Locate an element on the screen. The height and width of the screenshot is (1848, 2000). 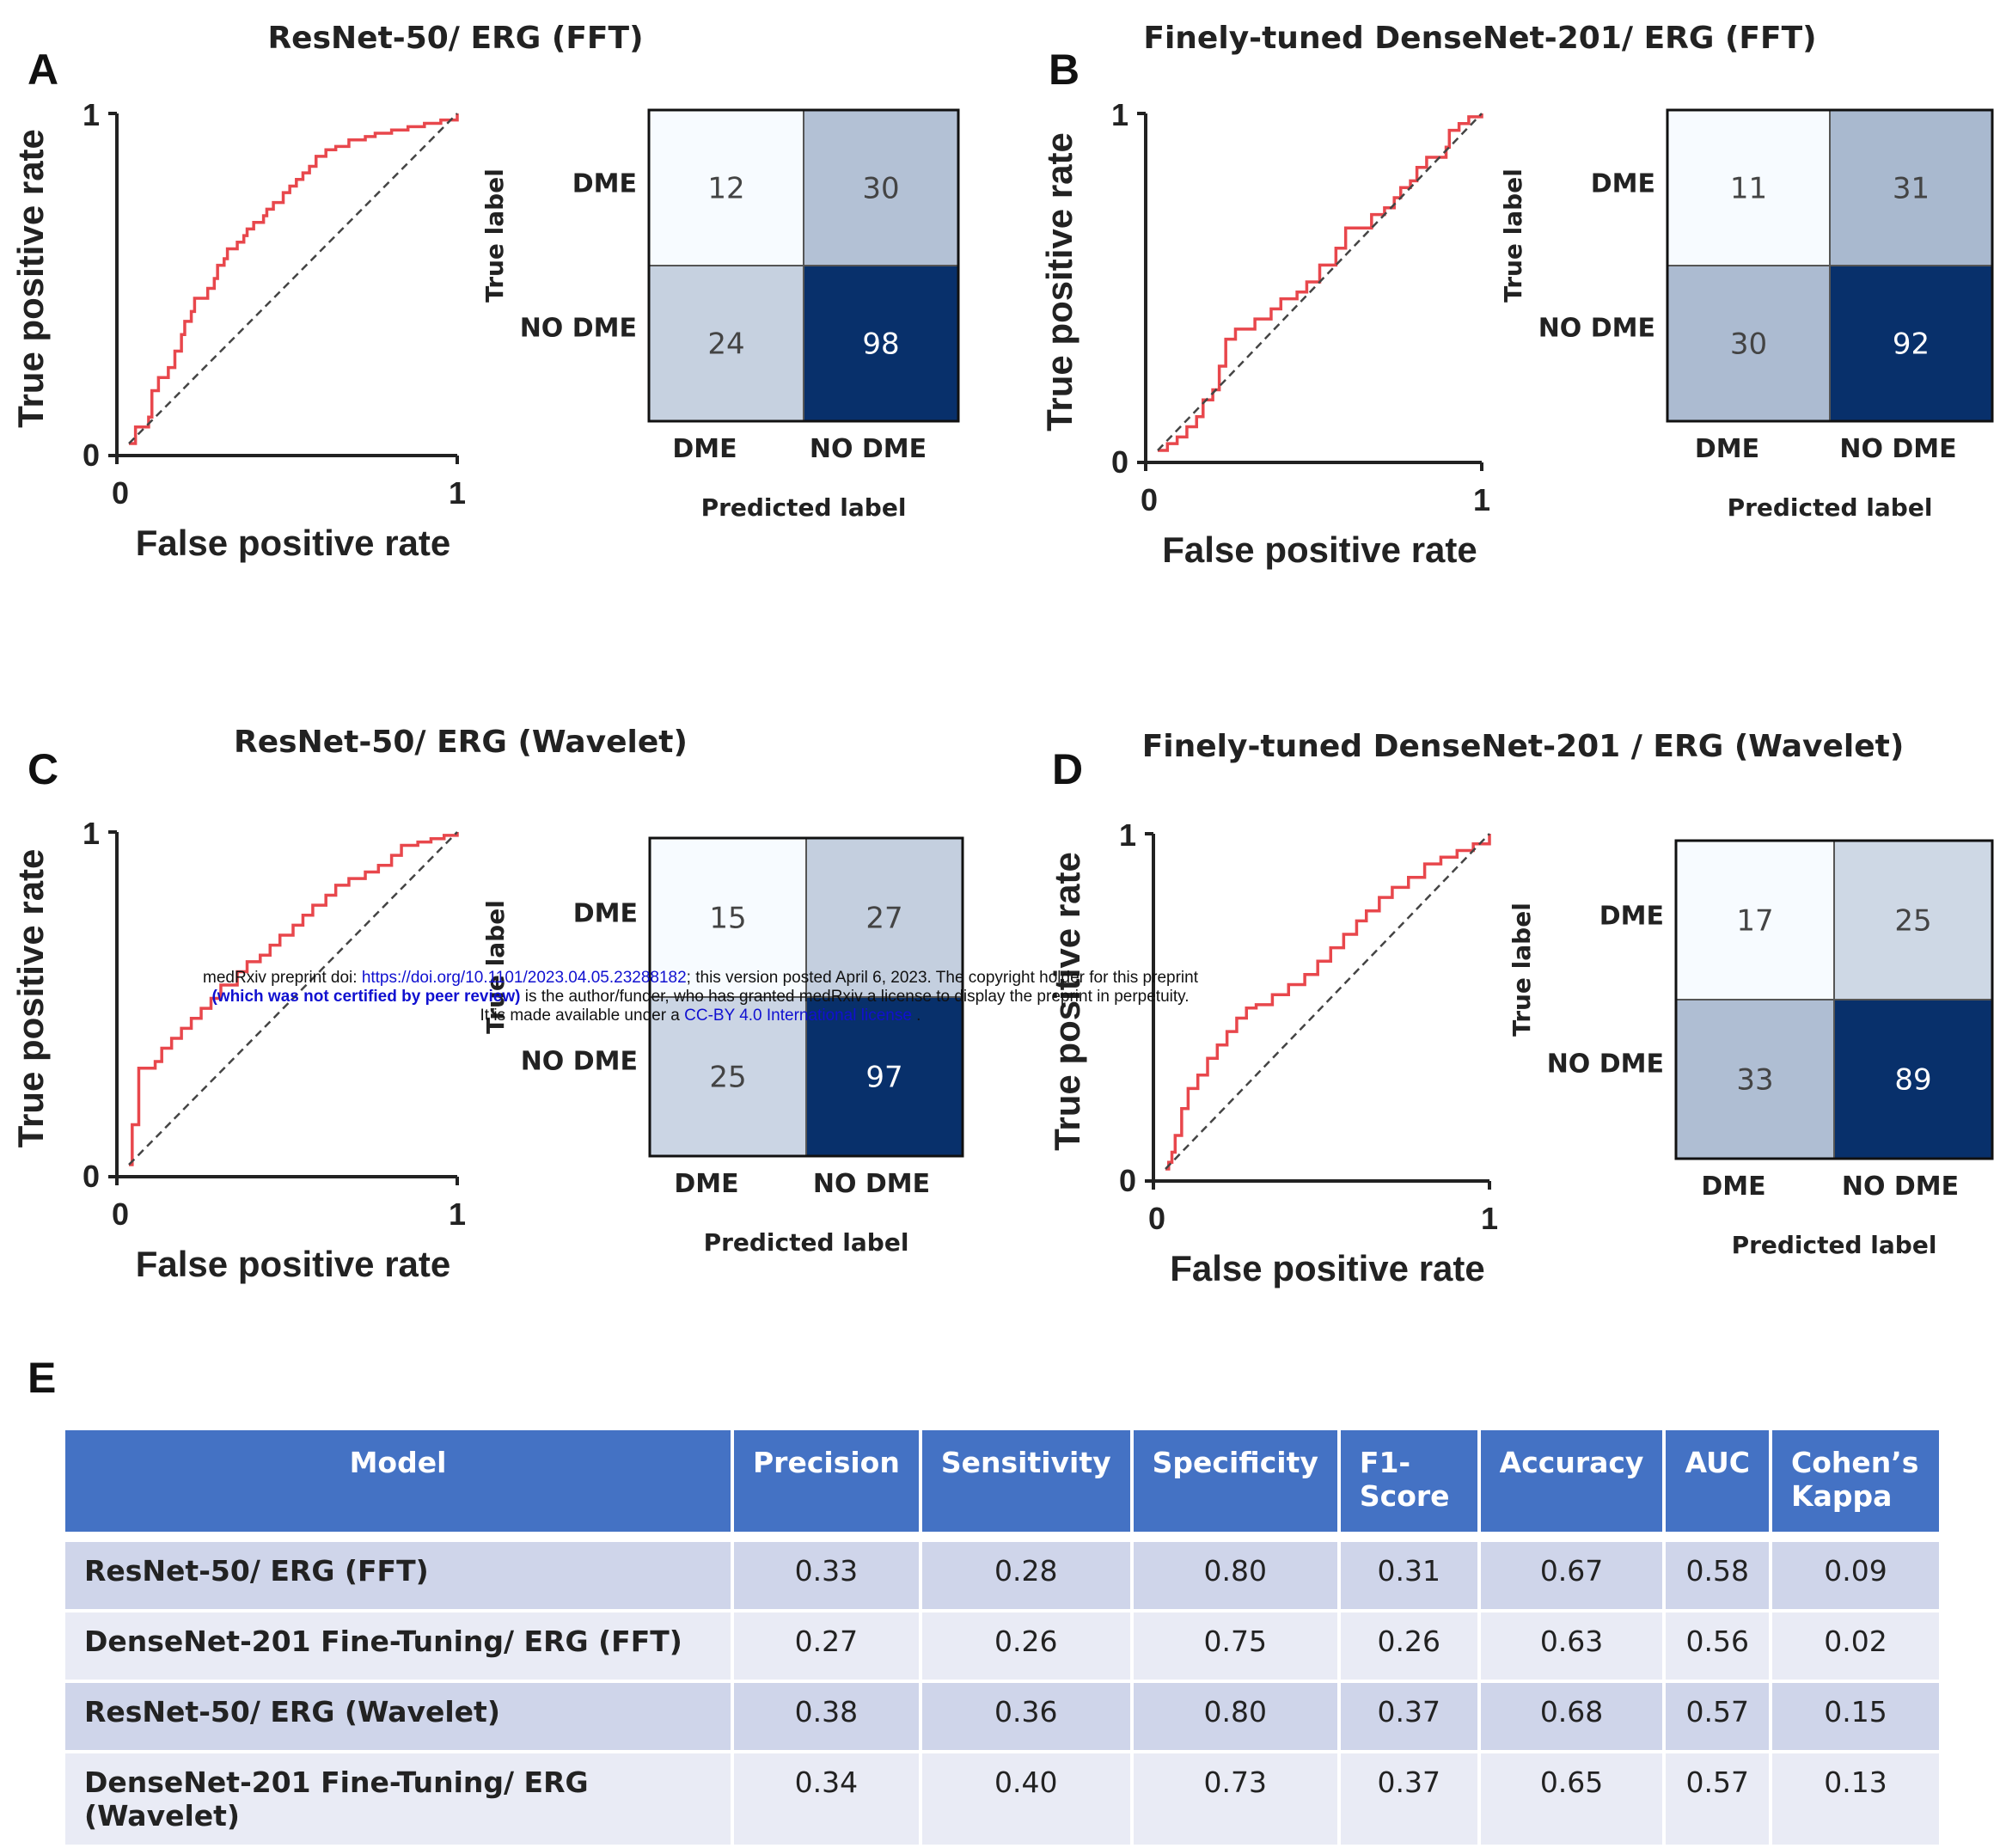
panel-a-x-tick-label-1: 1 is located at coordinates (457, 493).